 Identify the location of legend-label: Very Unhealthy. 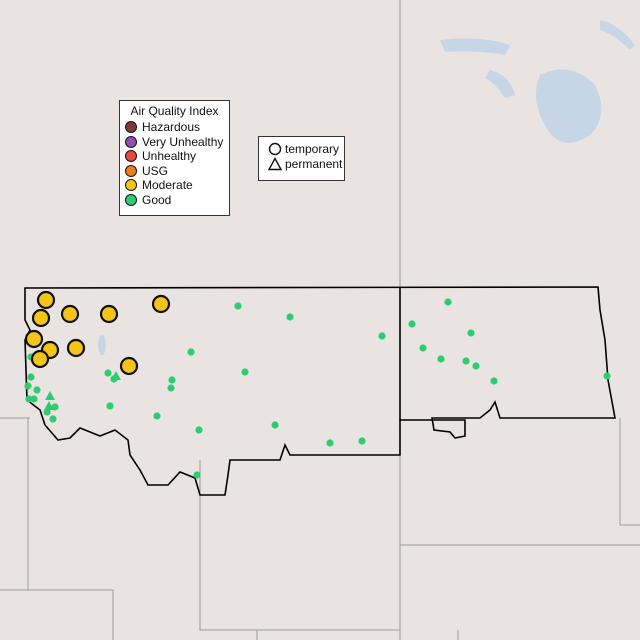
(183, 141).